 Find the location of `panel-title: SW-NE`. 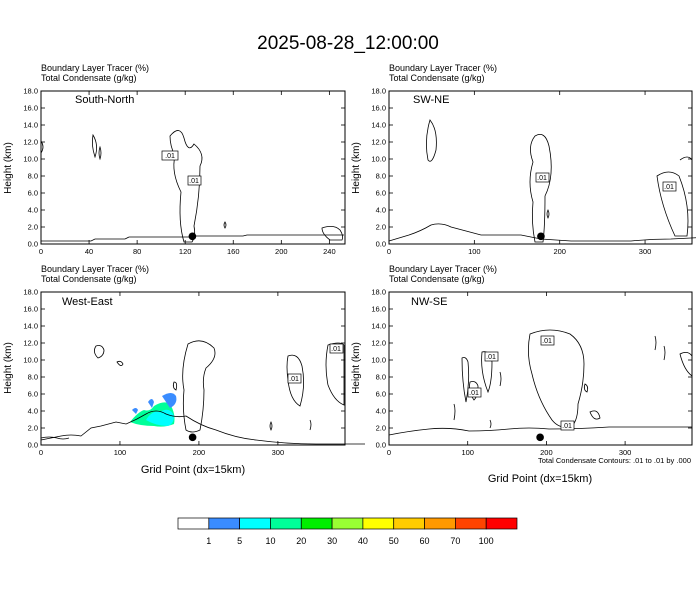

panel-title: SW-NE is located at coordinates (431, 100).